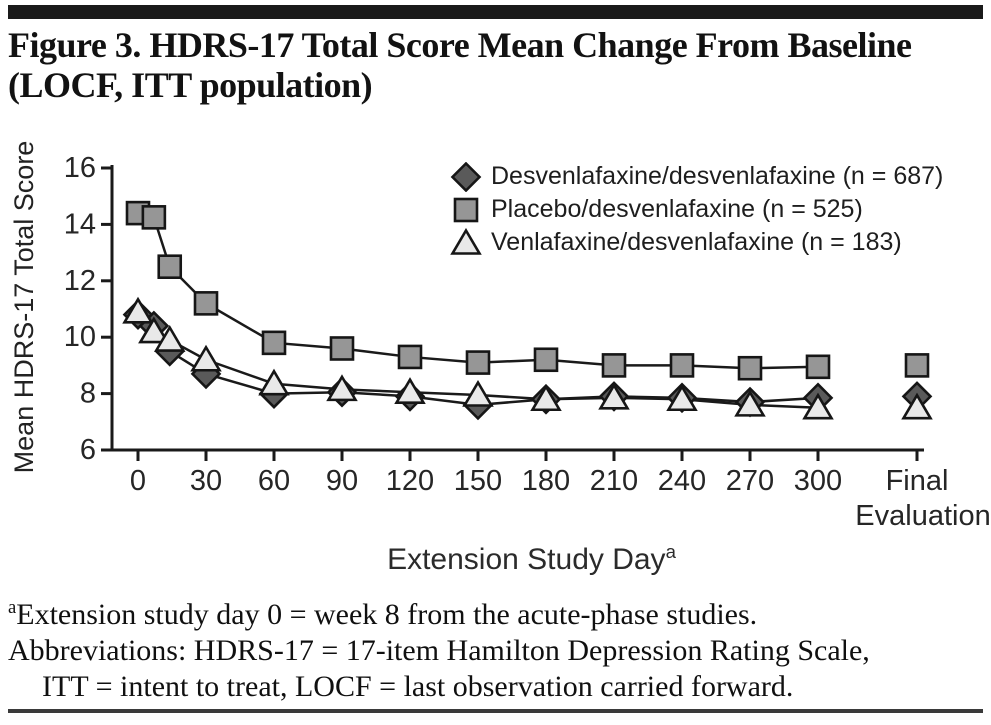 The width and height of the screenshot is (991, 725). Describe the element at coordinates (80, 168) in the screenshot. I see `y-tick-label: 16` at that location.